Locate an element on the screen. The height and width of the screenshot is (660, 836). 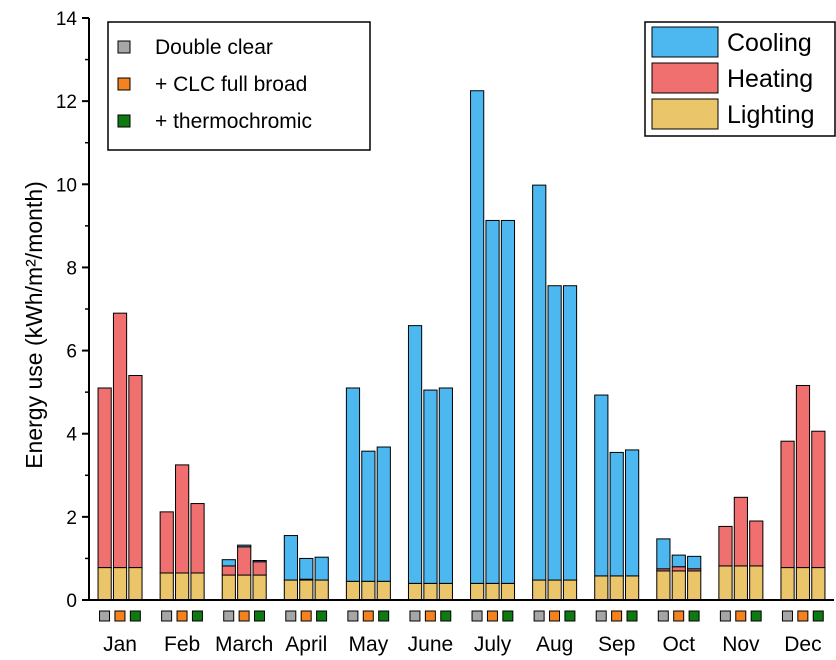
x-tick-label: July is located at coordinates (493, 644).